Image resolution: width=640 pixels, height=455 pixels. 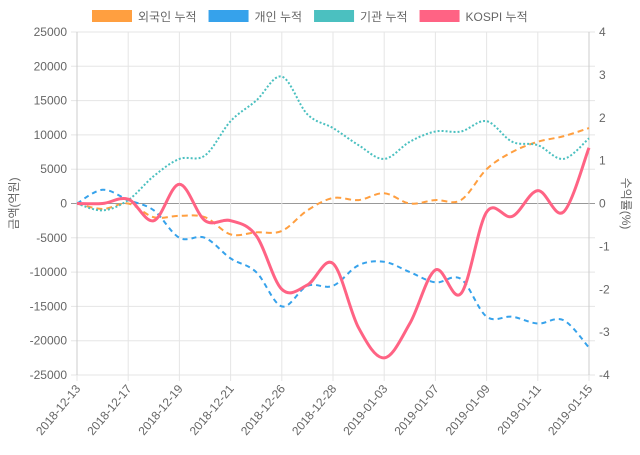 I want to click on legend-item: 개인 누적, so click(x=255, y=17).